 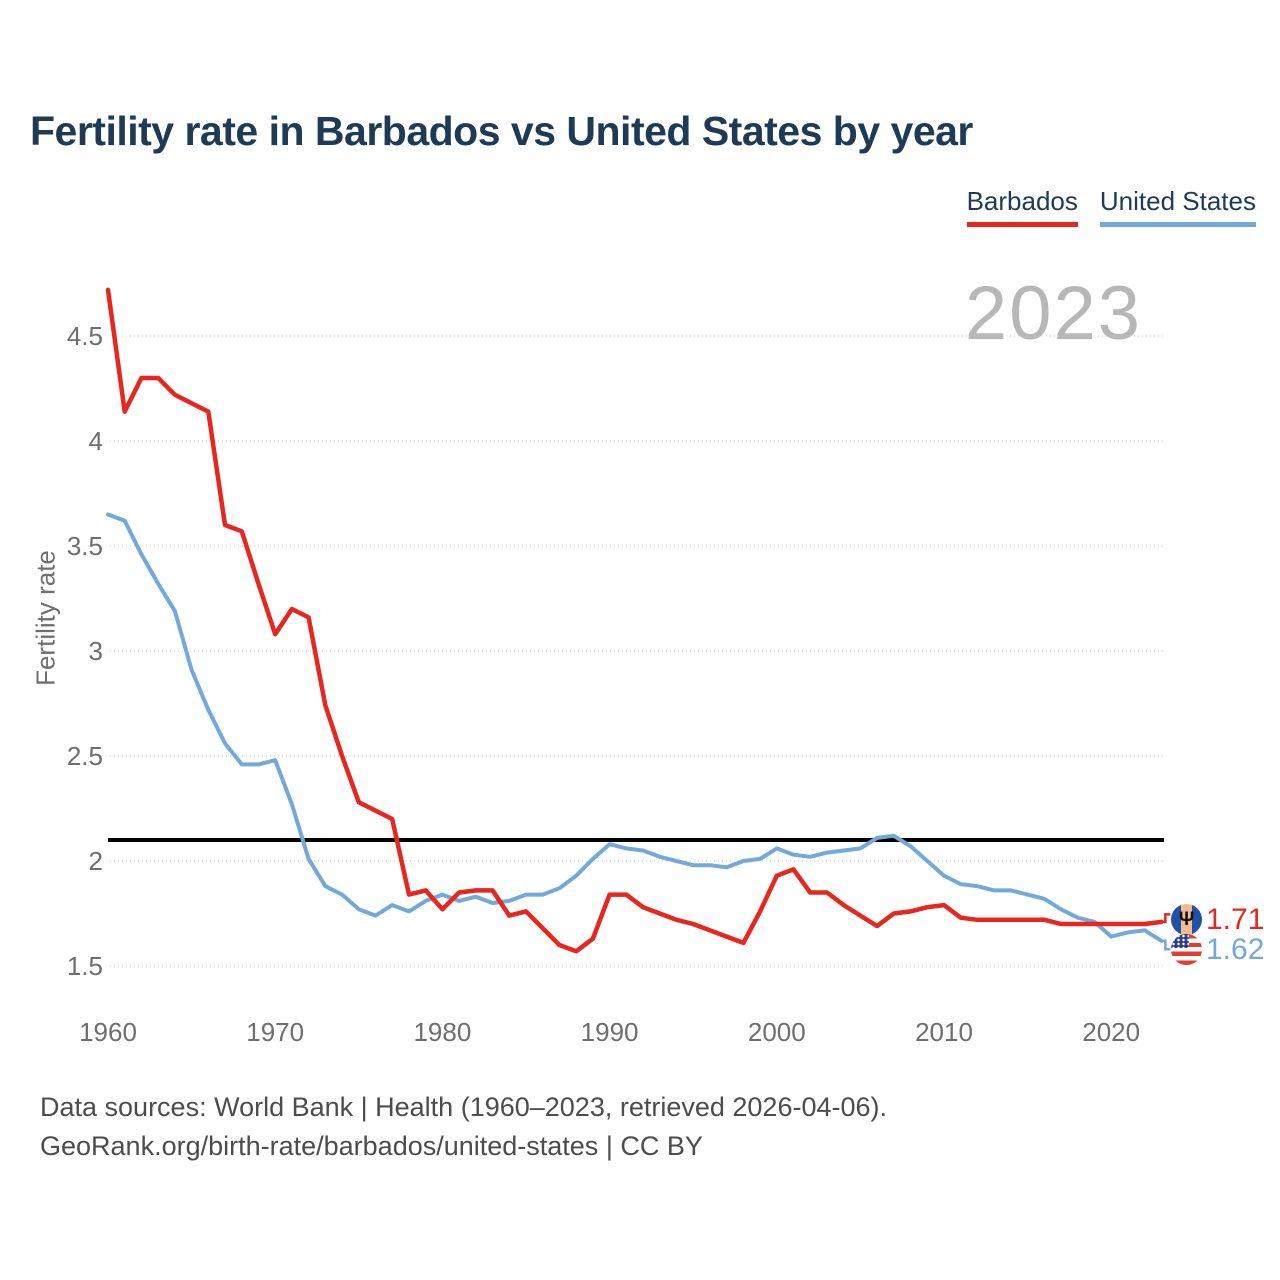 I want to click on y-tick-label: 1.5, so click(x=84, y=966).